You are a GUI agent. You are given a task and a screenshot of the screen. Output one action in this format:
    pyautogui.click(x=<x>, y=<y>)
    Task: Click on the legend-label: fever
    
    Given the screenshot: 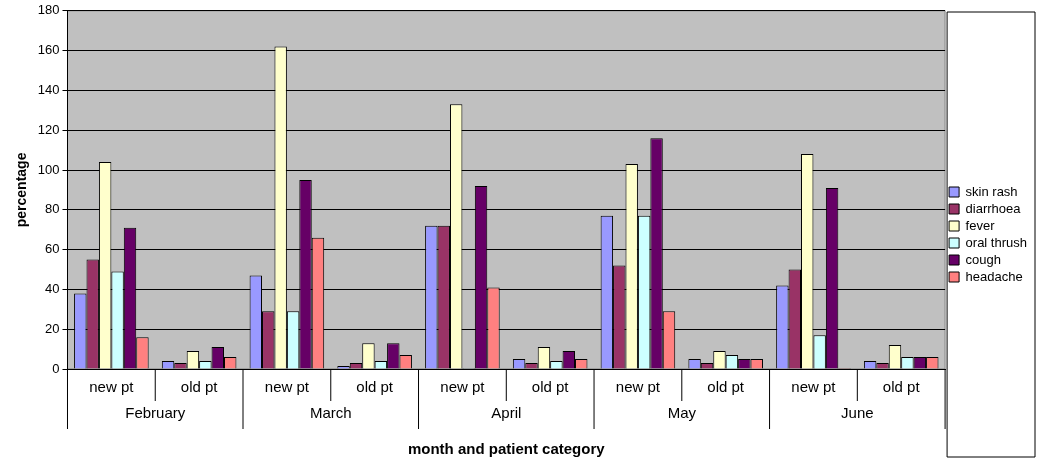 What is the action you would take?
    pyautogui.click(x=980, y=225)
    